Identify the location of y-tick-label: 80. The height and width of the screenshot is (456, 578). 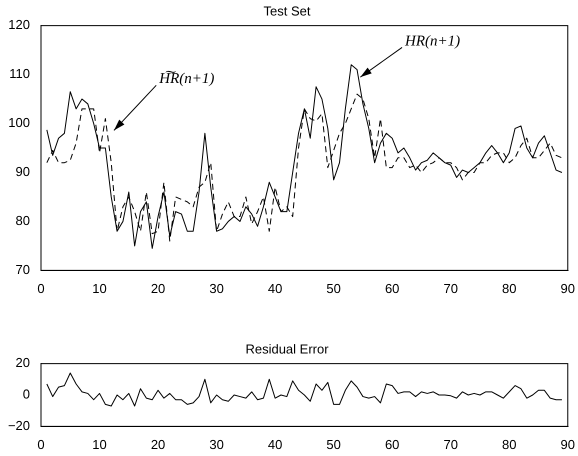
(23, 220).